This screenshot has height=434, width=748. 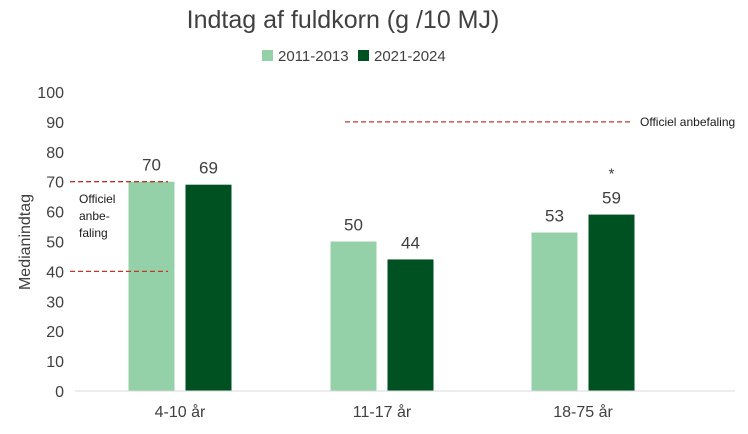 What do you see at coordinates (410, 242) in the screenshot?
I see `data-label: 44` at bounding box center [410, 242].